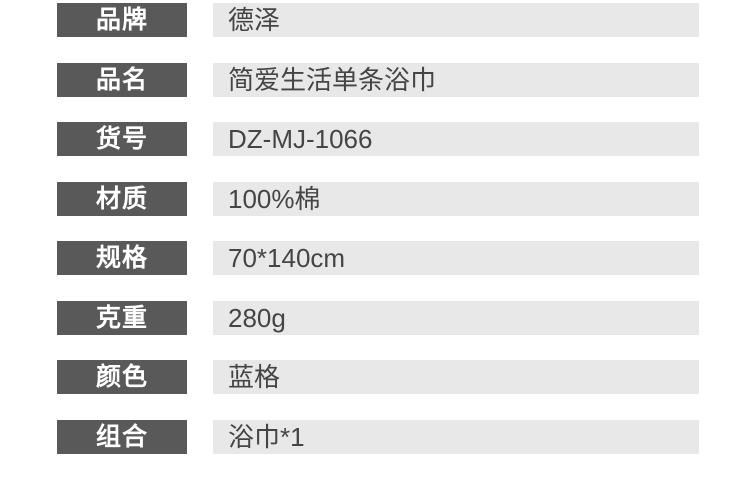 This screenshot has height=500, width=750. I want to click on spec-row-product-name: 品名 简爱生活单条浴巾, so click(375, 79).